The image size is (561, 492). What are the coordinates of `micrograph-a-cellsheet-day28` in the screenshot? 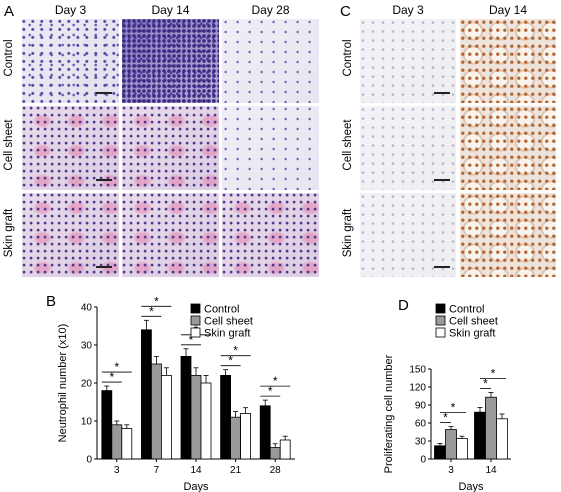 It's located at (270, 148).